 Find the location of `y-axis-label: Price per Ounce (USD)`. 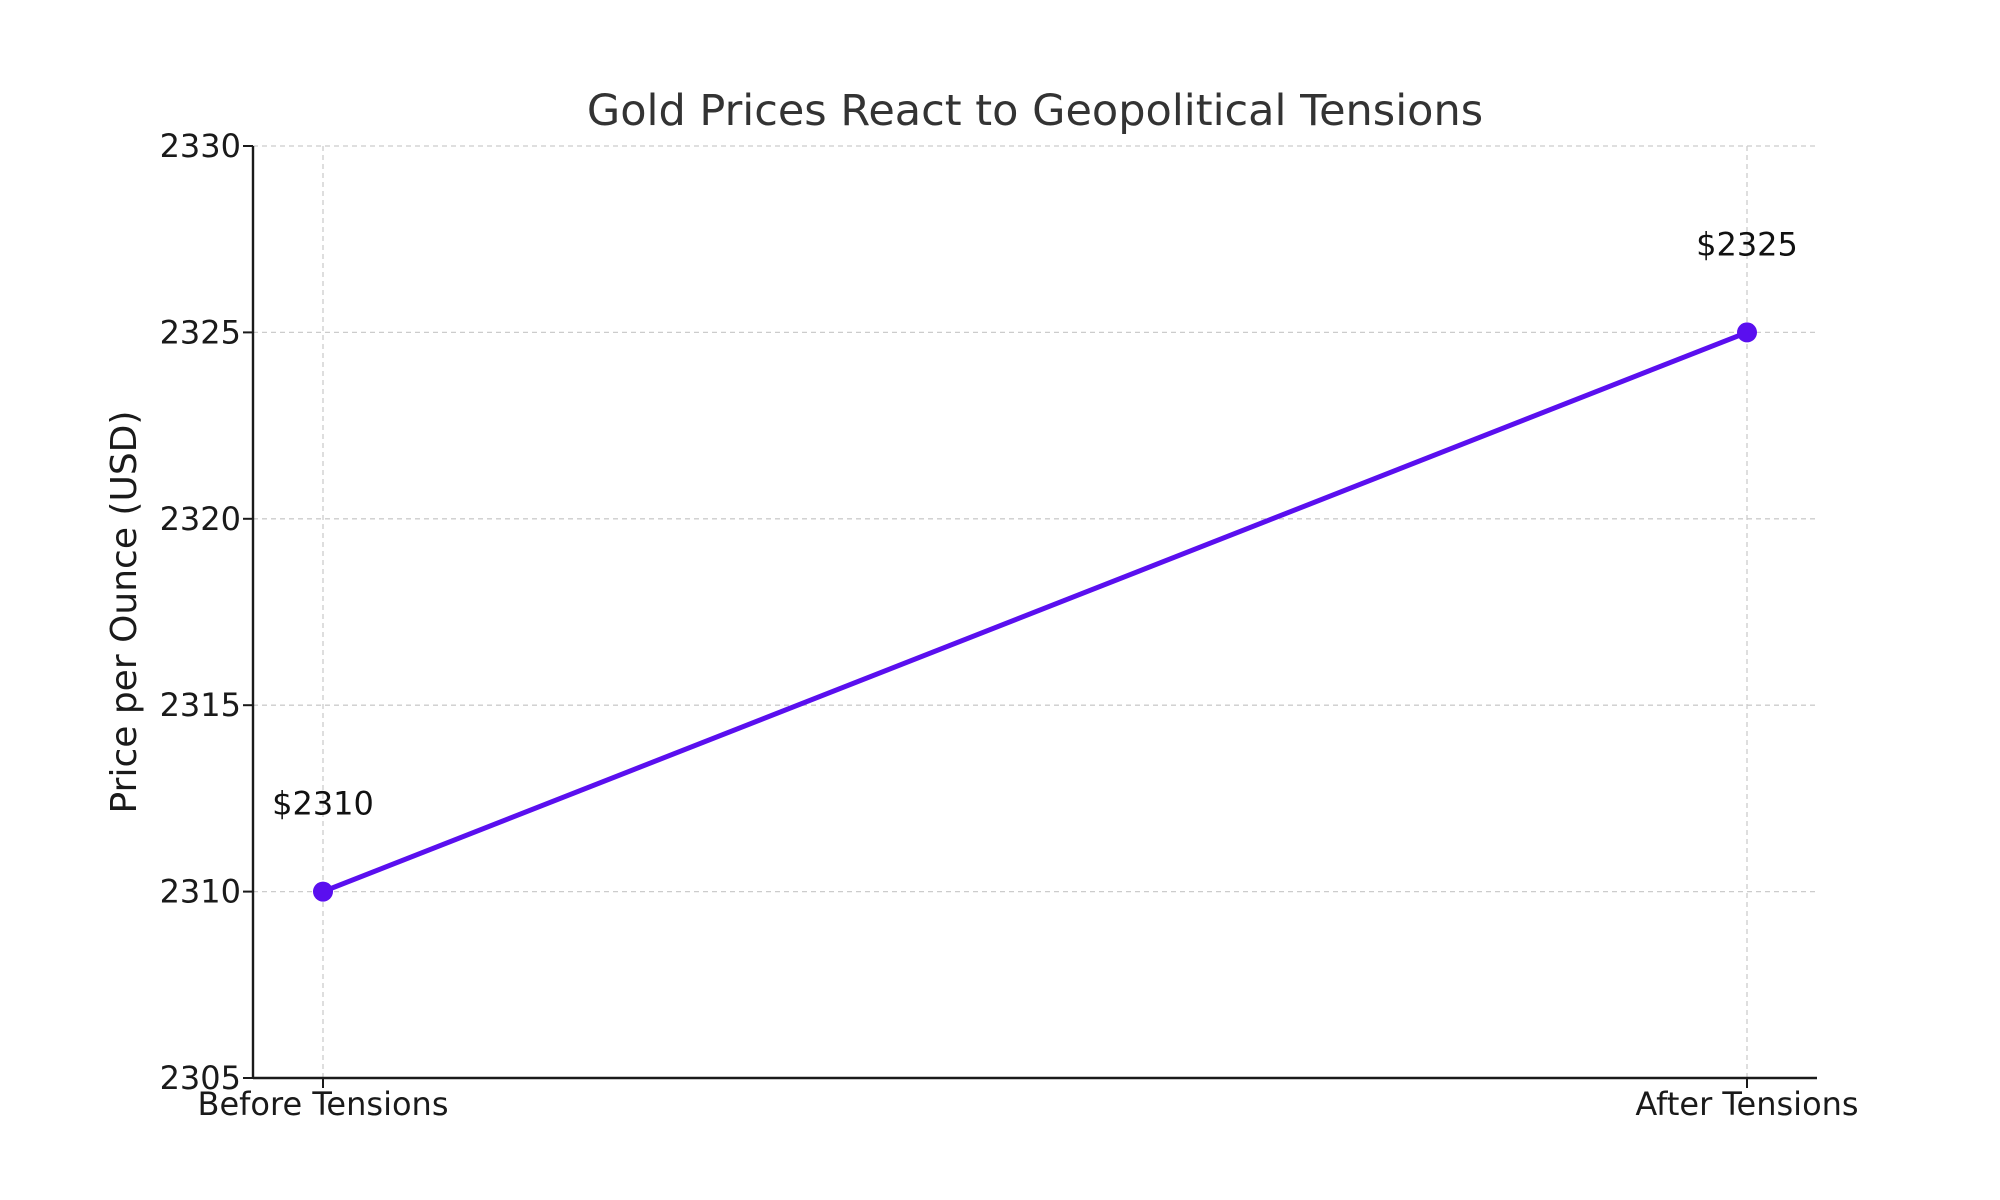

y-axis-label: Price per Ounce (USD) is located at coordinates (124, 612).